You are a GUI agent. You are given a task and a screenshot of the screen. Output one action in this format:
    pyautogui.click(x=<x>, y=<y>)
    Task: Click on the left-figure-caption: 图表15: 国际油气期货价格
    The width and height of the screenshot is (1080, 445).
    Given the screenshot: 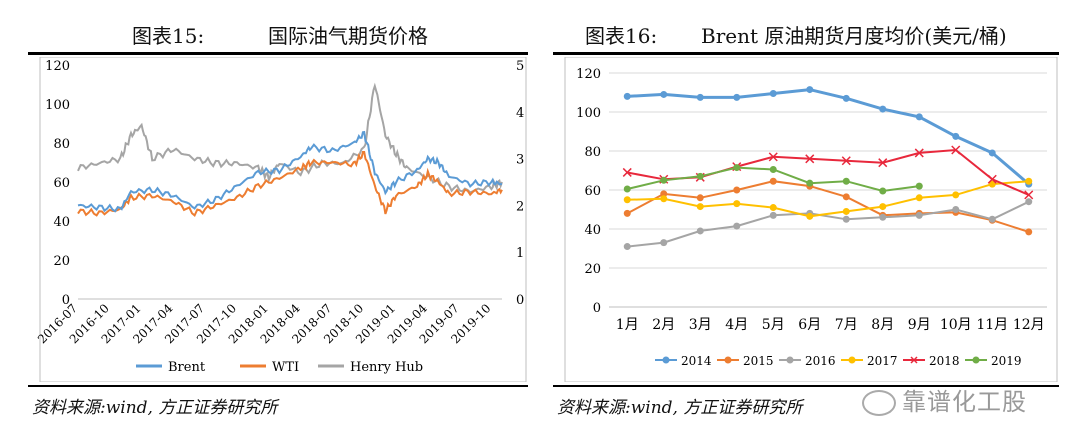 What is the action you would take?
    pyautogui.click(x=278, y=36)
    